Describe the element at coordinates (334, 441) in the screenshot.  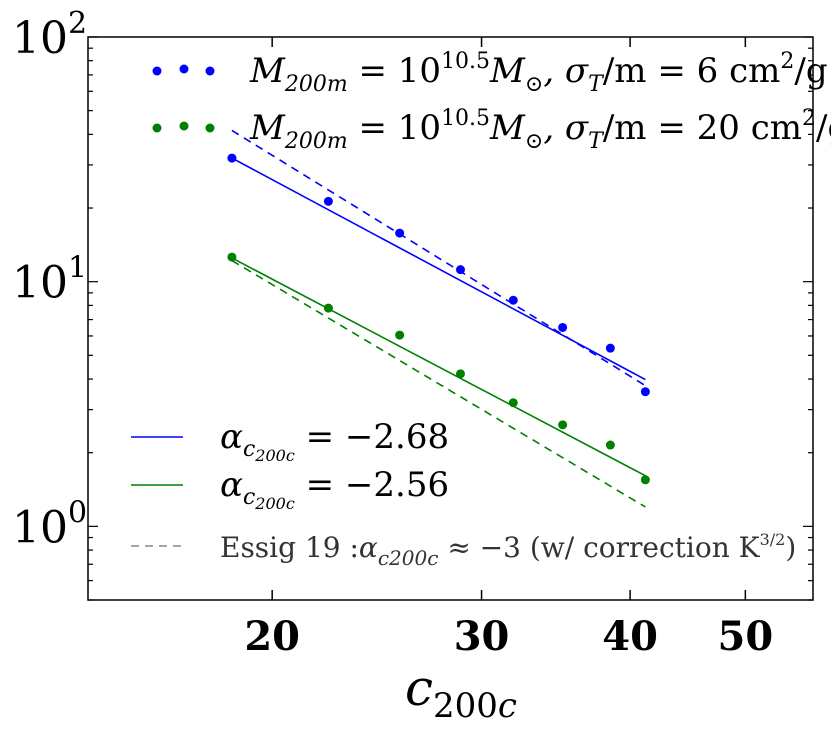
I see `legend-bottom-label: αc200c = −2.68` at that location.